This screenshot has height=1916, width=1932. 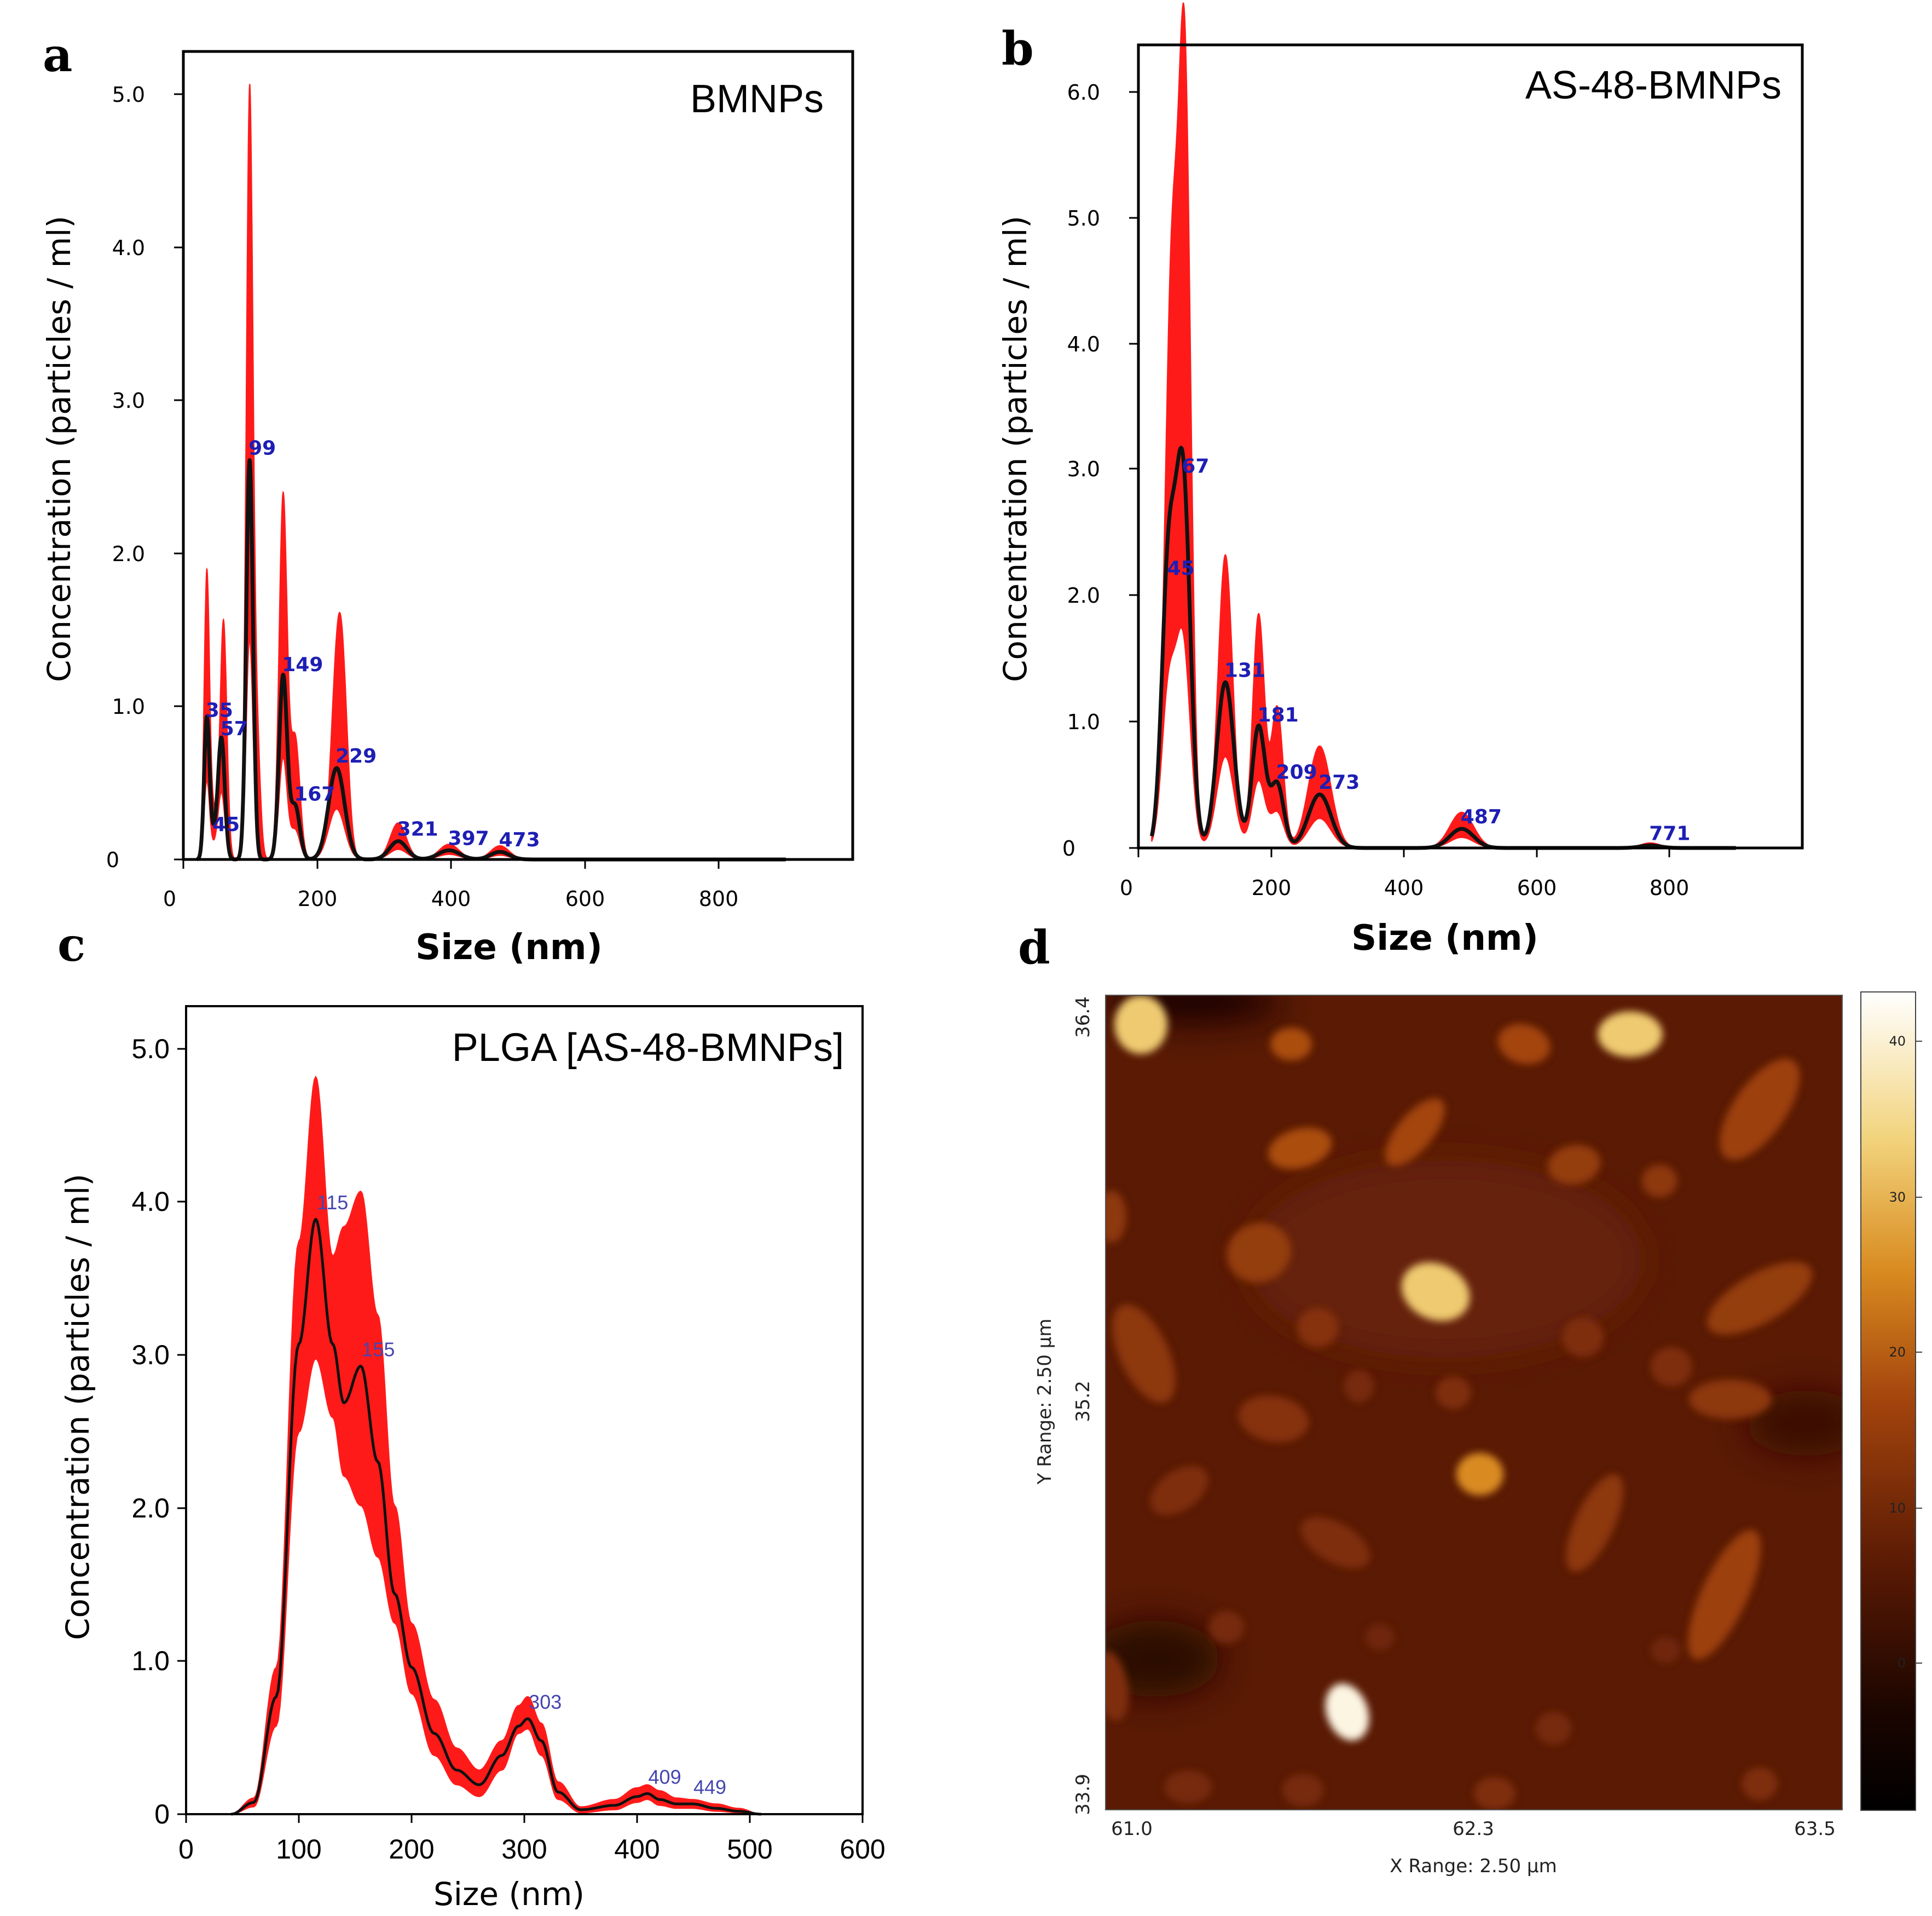 What do you see at coordinates (468, 838) in the screenshot?
I see `panel-a-peak-label: 397` at bounding box center [468, 838].